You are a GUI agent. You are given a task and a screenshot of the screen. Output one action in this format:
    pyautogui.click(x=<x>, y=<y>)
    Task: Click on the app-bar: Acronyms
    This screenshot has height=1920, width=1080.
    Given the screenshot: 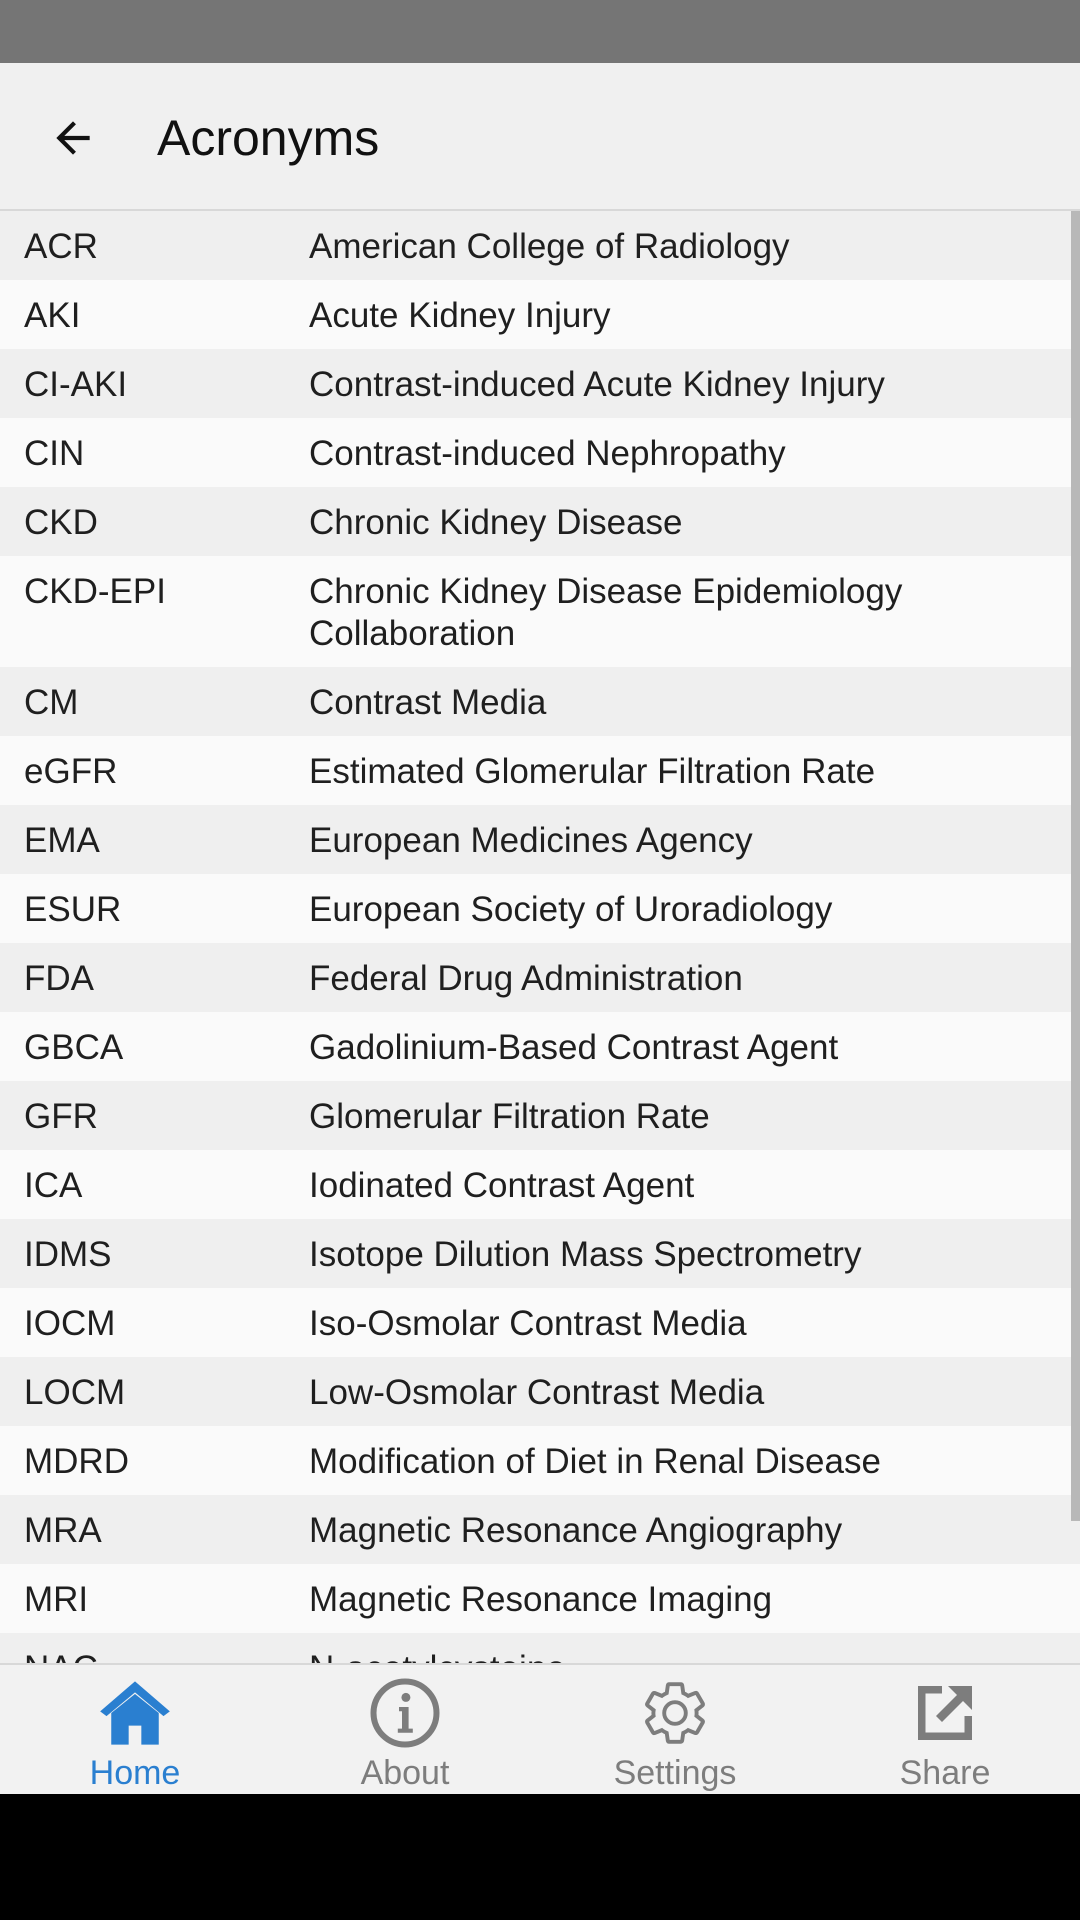 What is the action you would take?
    pyautogui.click(x=540, y=137)
    